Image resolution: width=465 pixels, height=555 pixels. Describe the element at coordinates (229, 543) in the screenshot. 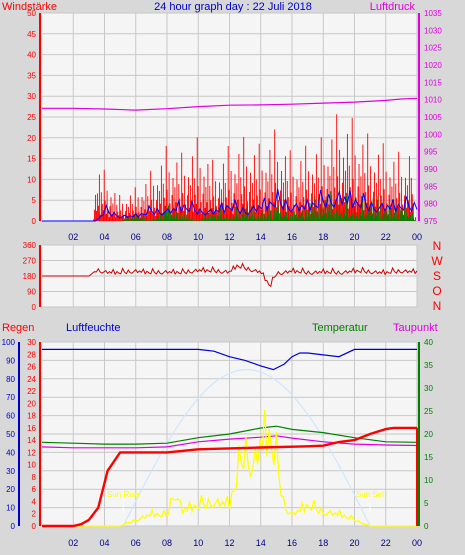

I see `climate-x-tick: 12` at that location.